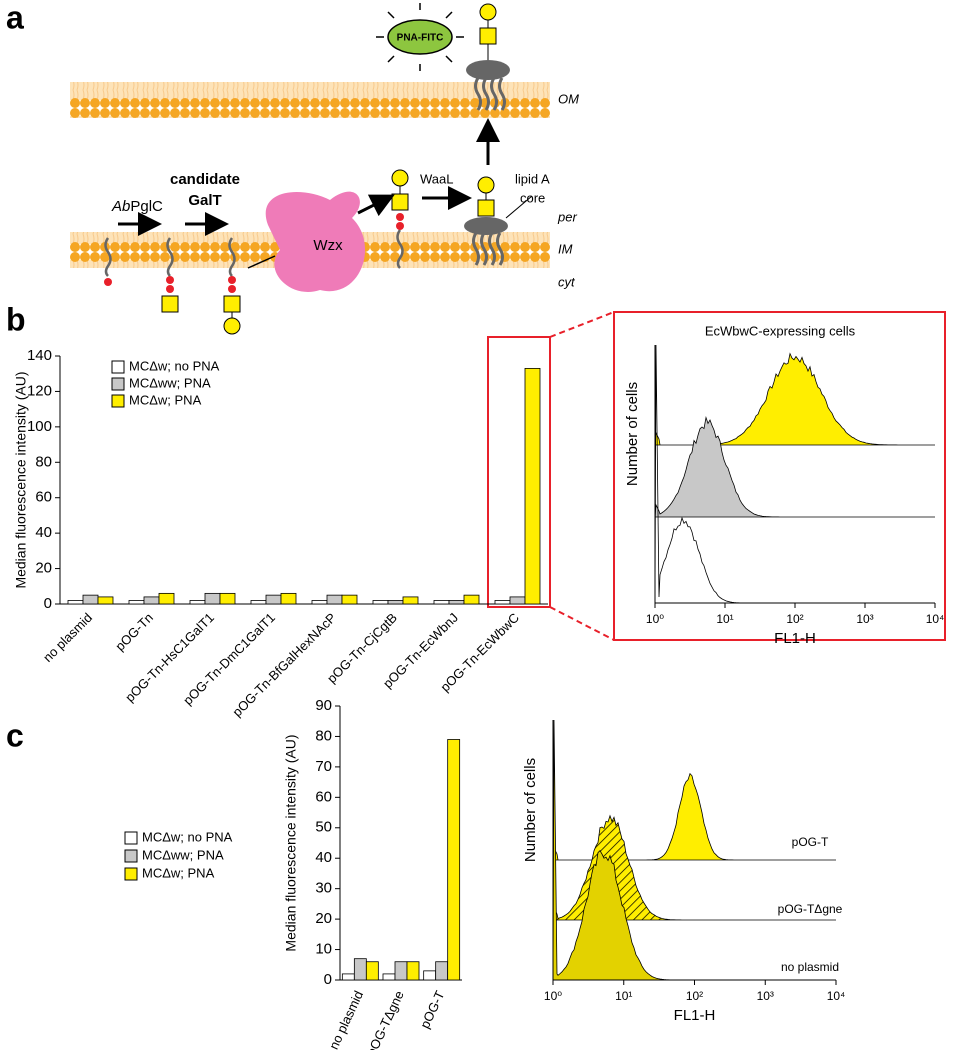  I want to click on y-tick-label: 140, so click(39, 355).